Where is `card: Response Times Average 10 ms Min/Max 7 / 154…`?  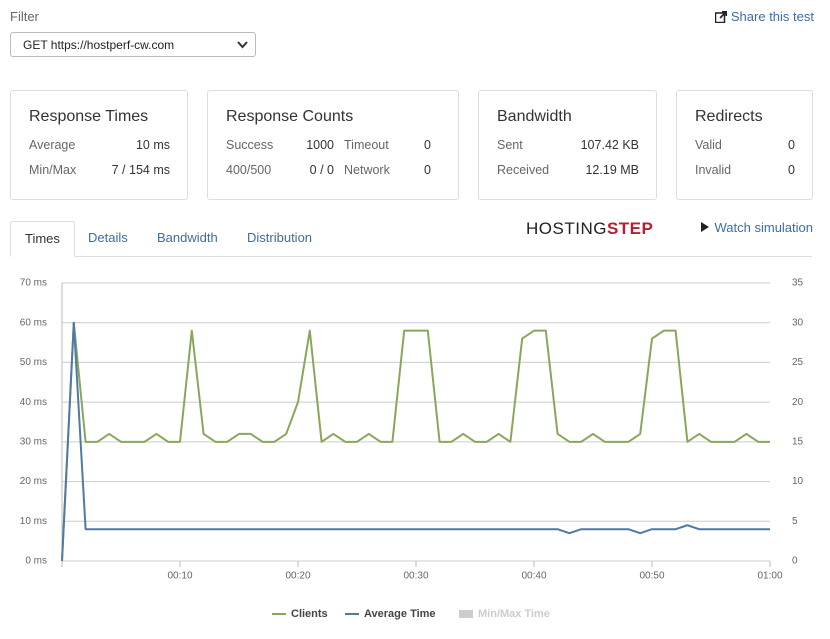
card: Response Times Average 10 ms Min/Max 7 / 154… is located at coordinates (99, 145).